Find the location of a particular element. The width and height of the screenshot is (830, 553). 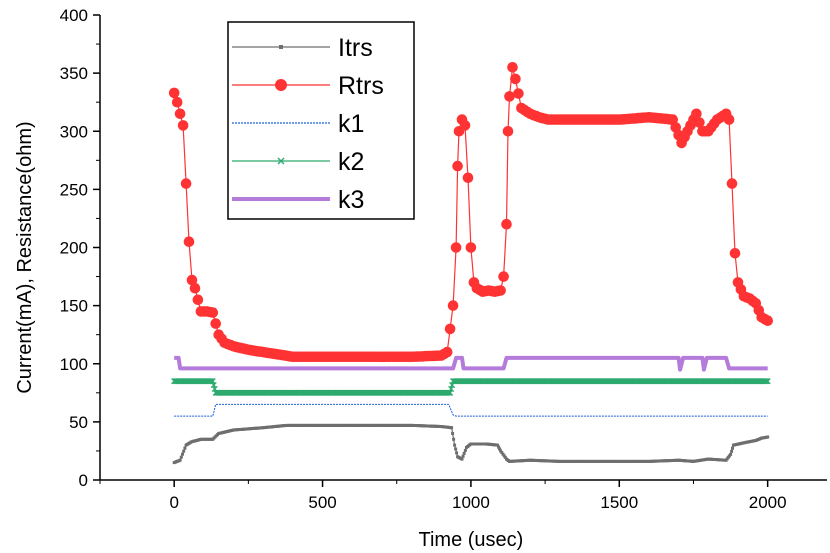

y-tick-label: 100 is located at coordinates (74, 364).